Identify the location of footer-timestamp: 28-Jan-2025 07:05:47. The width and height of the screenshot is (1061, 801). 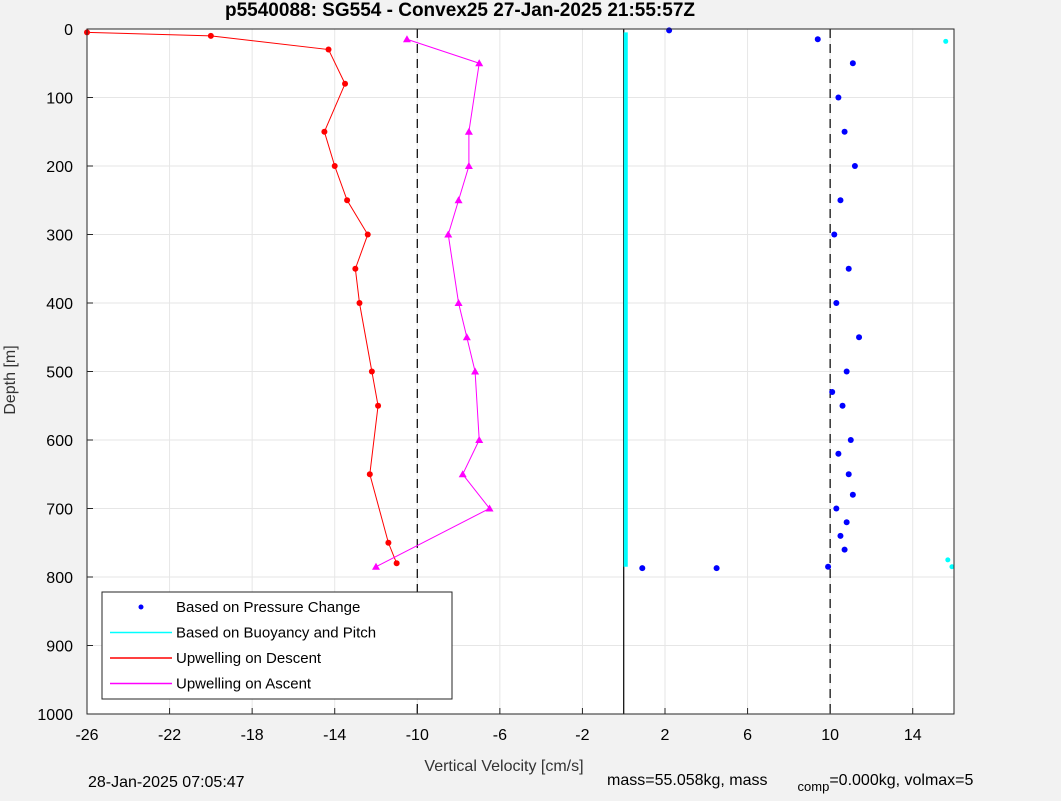
(166, 782).